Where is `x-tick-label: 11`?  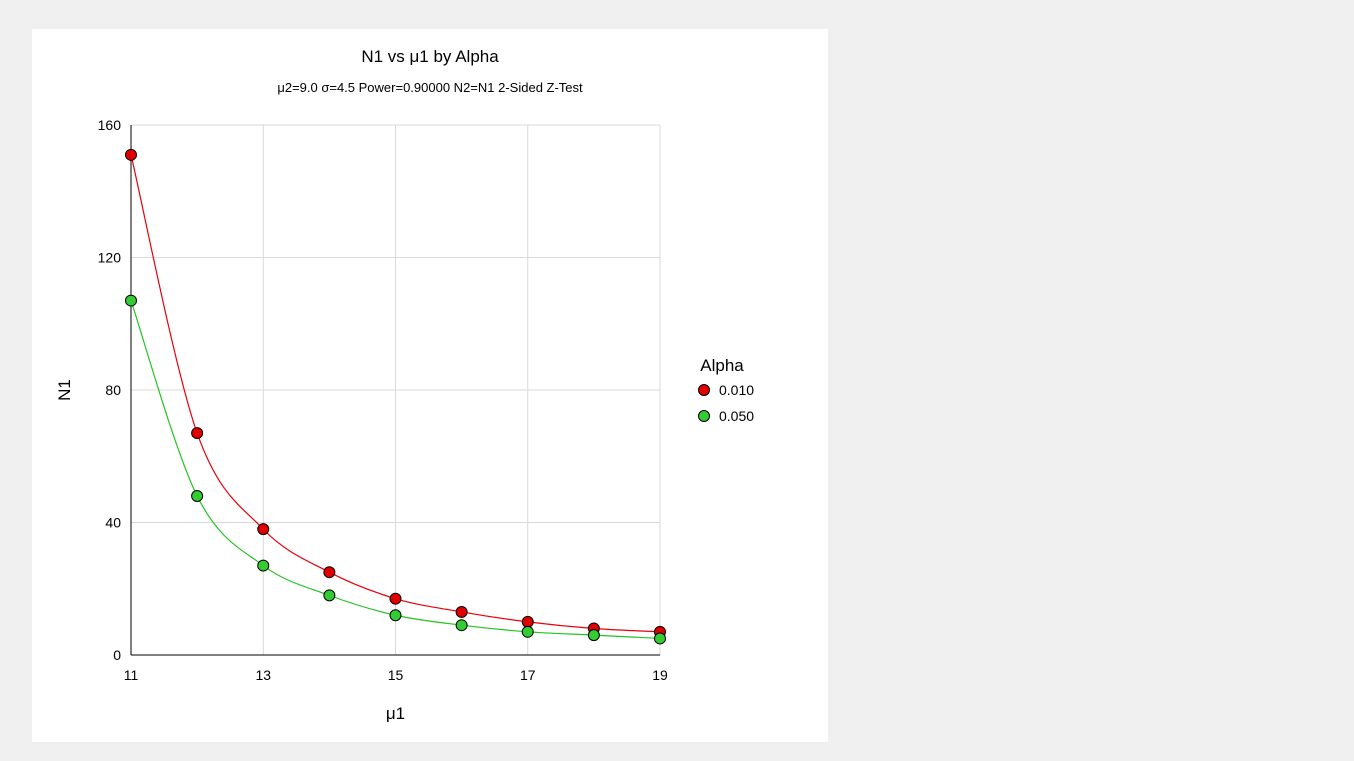 x-tick-label: 11 is located at coordinates (131, 675).